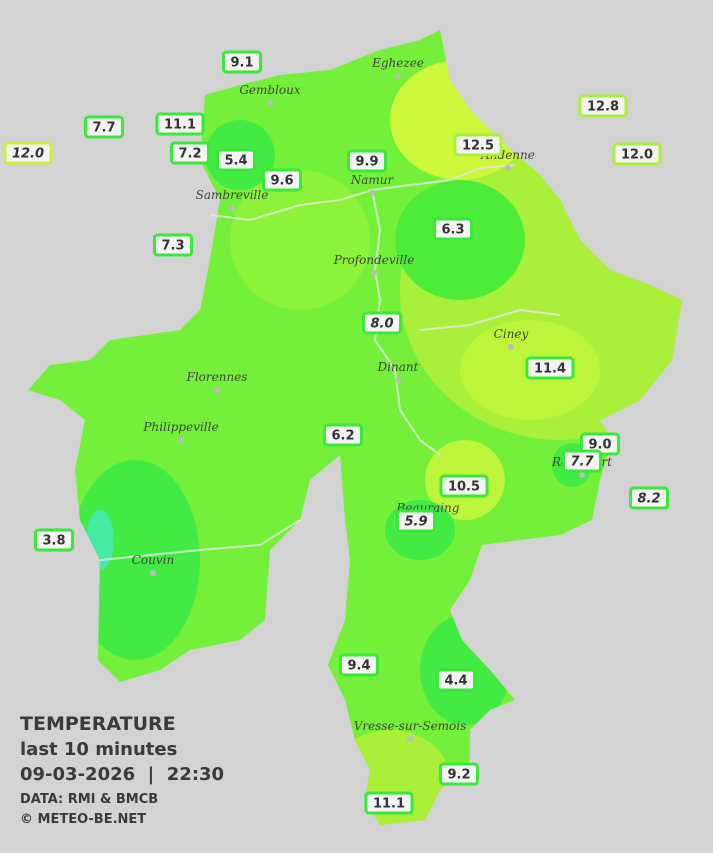  I want to click on legend-subtitle: last 10 minutes, so click(98, 749).